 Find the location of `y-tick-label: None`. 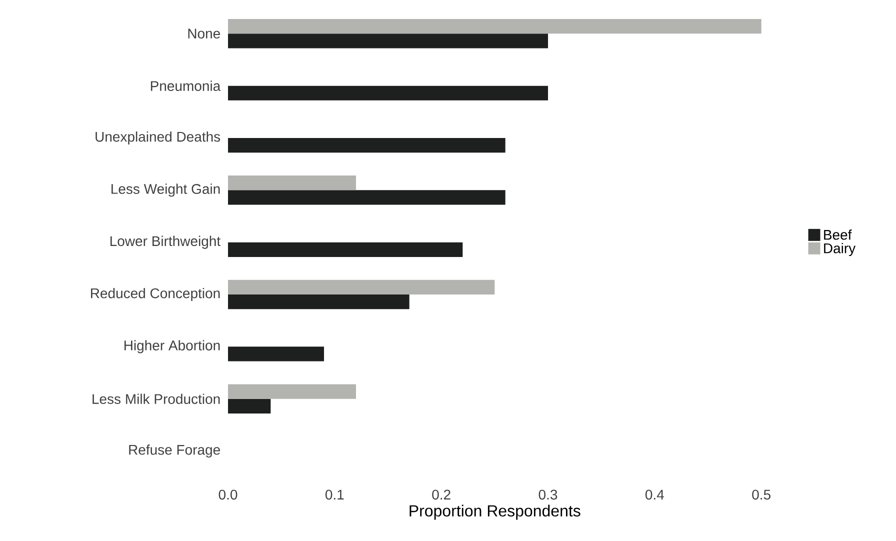

y-tick-label: None is located at coordinates (204, 33).